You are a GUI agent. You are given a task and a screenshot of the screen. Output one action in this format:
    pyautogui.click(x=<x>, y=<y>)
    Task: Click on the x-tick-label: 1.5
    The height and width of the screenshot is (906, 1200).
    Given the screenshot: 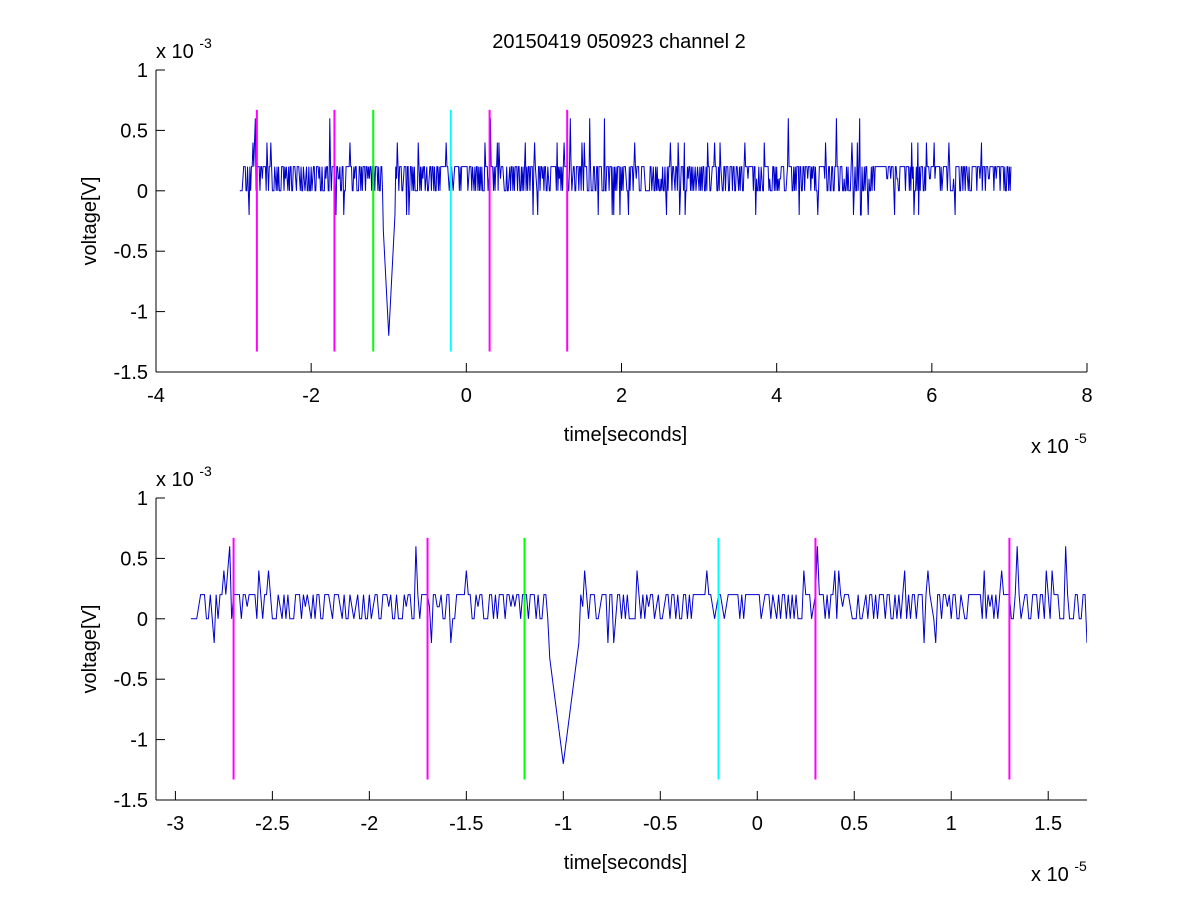 What is the action you would take?
    pyautogui.click(x=1048, y=824)
    